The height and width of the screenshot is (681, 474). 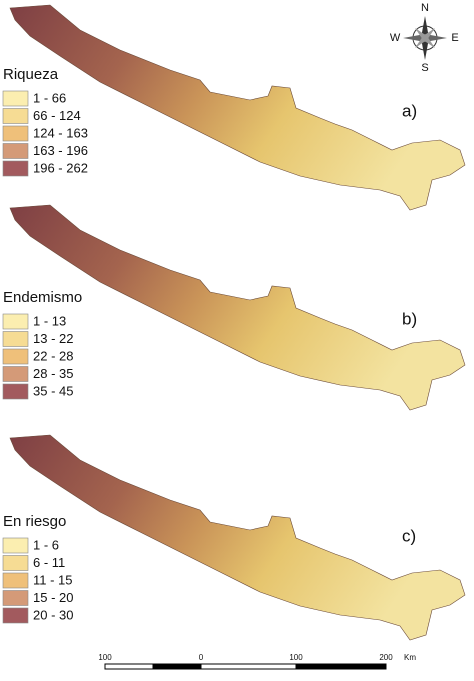 What do you see at coordinates (53, 390) in the screenshot?
I see `legend-class: 35 - 45` at bounding box center [53, 390].